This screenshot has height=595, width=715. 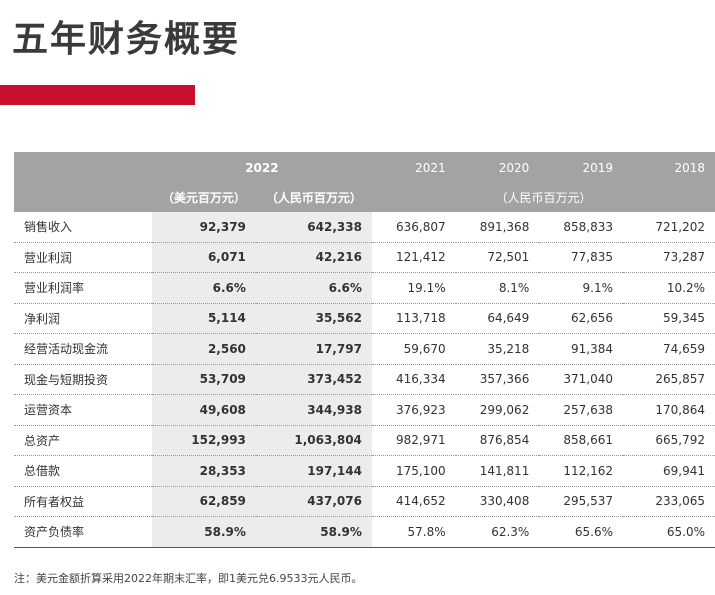 I want to click on value-cell: 6.6%, so click(x=313, y=288).